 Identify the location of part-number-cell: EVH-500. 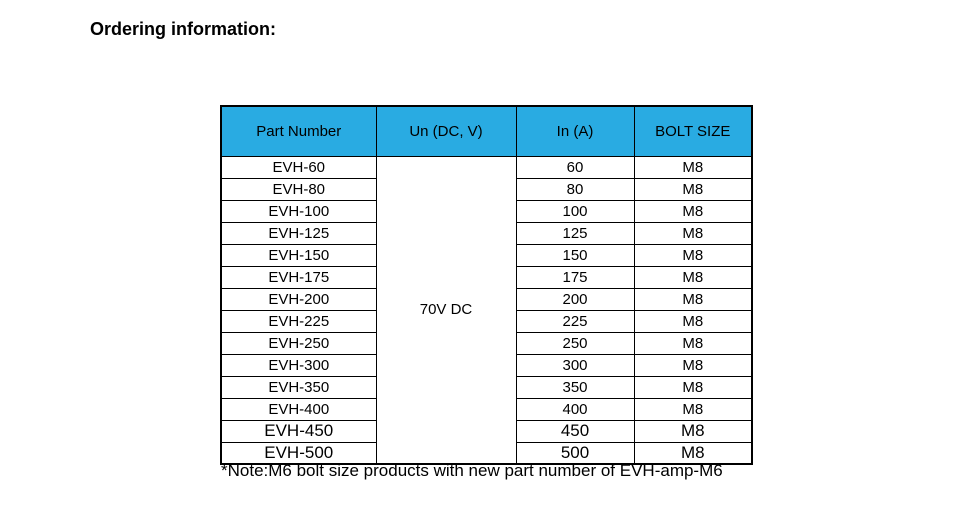
(298, 453).